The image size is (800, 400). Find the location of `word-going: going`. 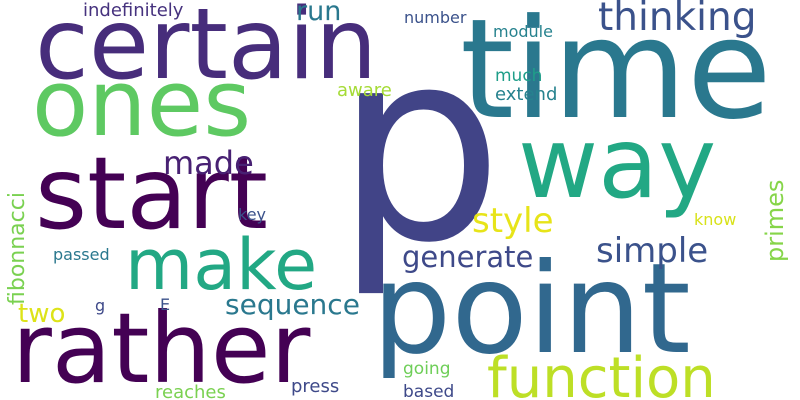

word-going: going is located at coordinates (426, 369).